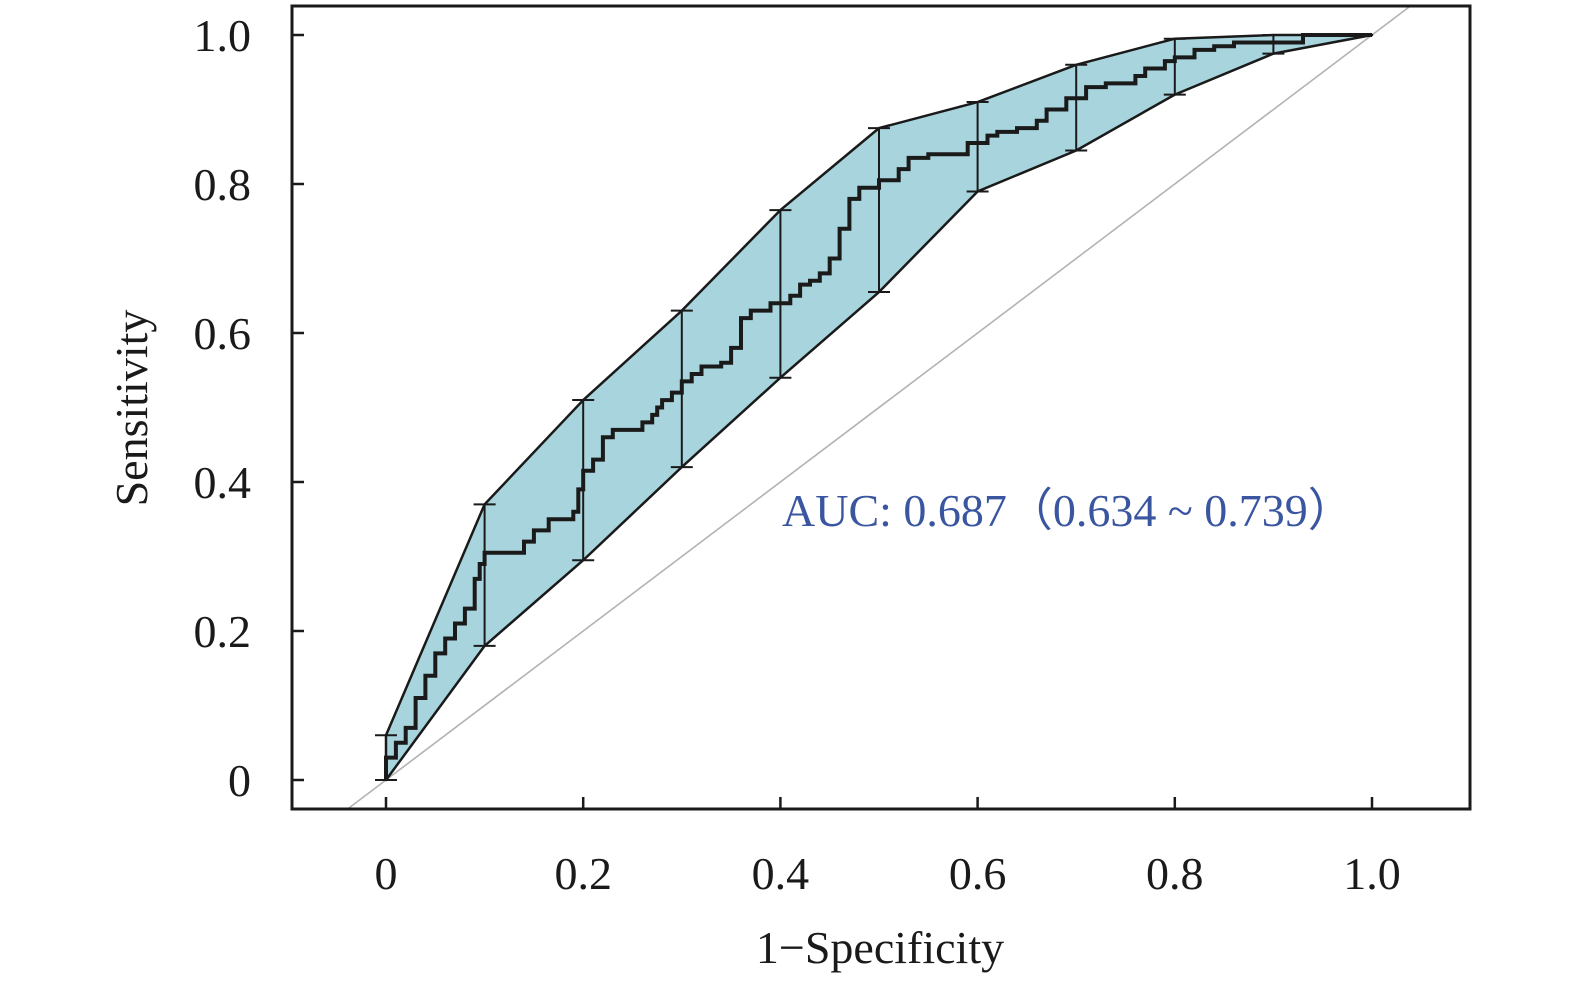  I want to click on x-tick-label: 0.8, so click(1175, 873).